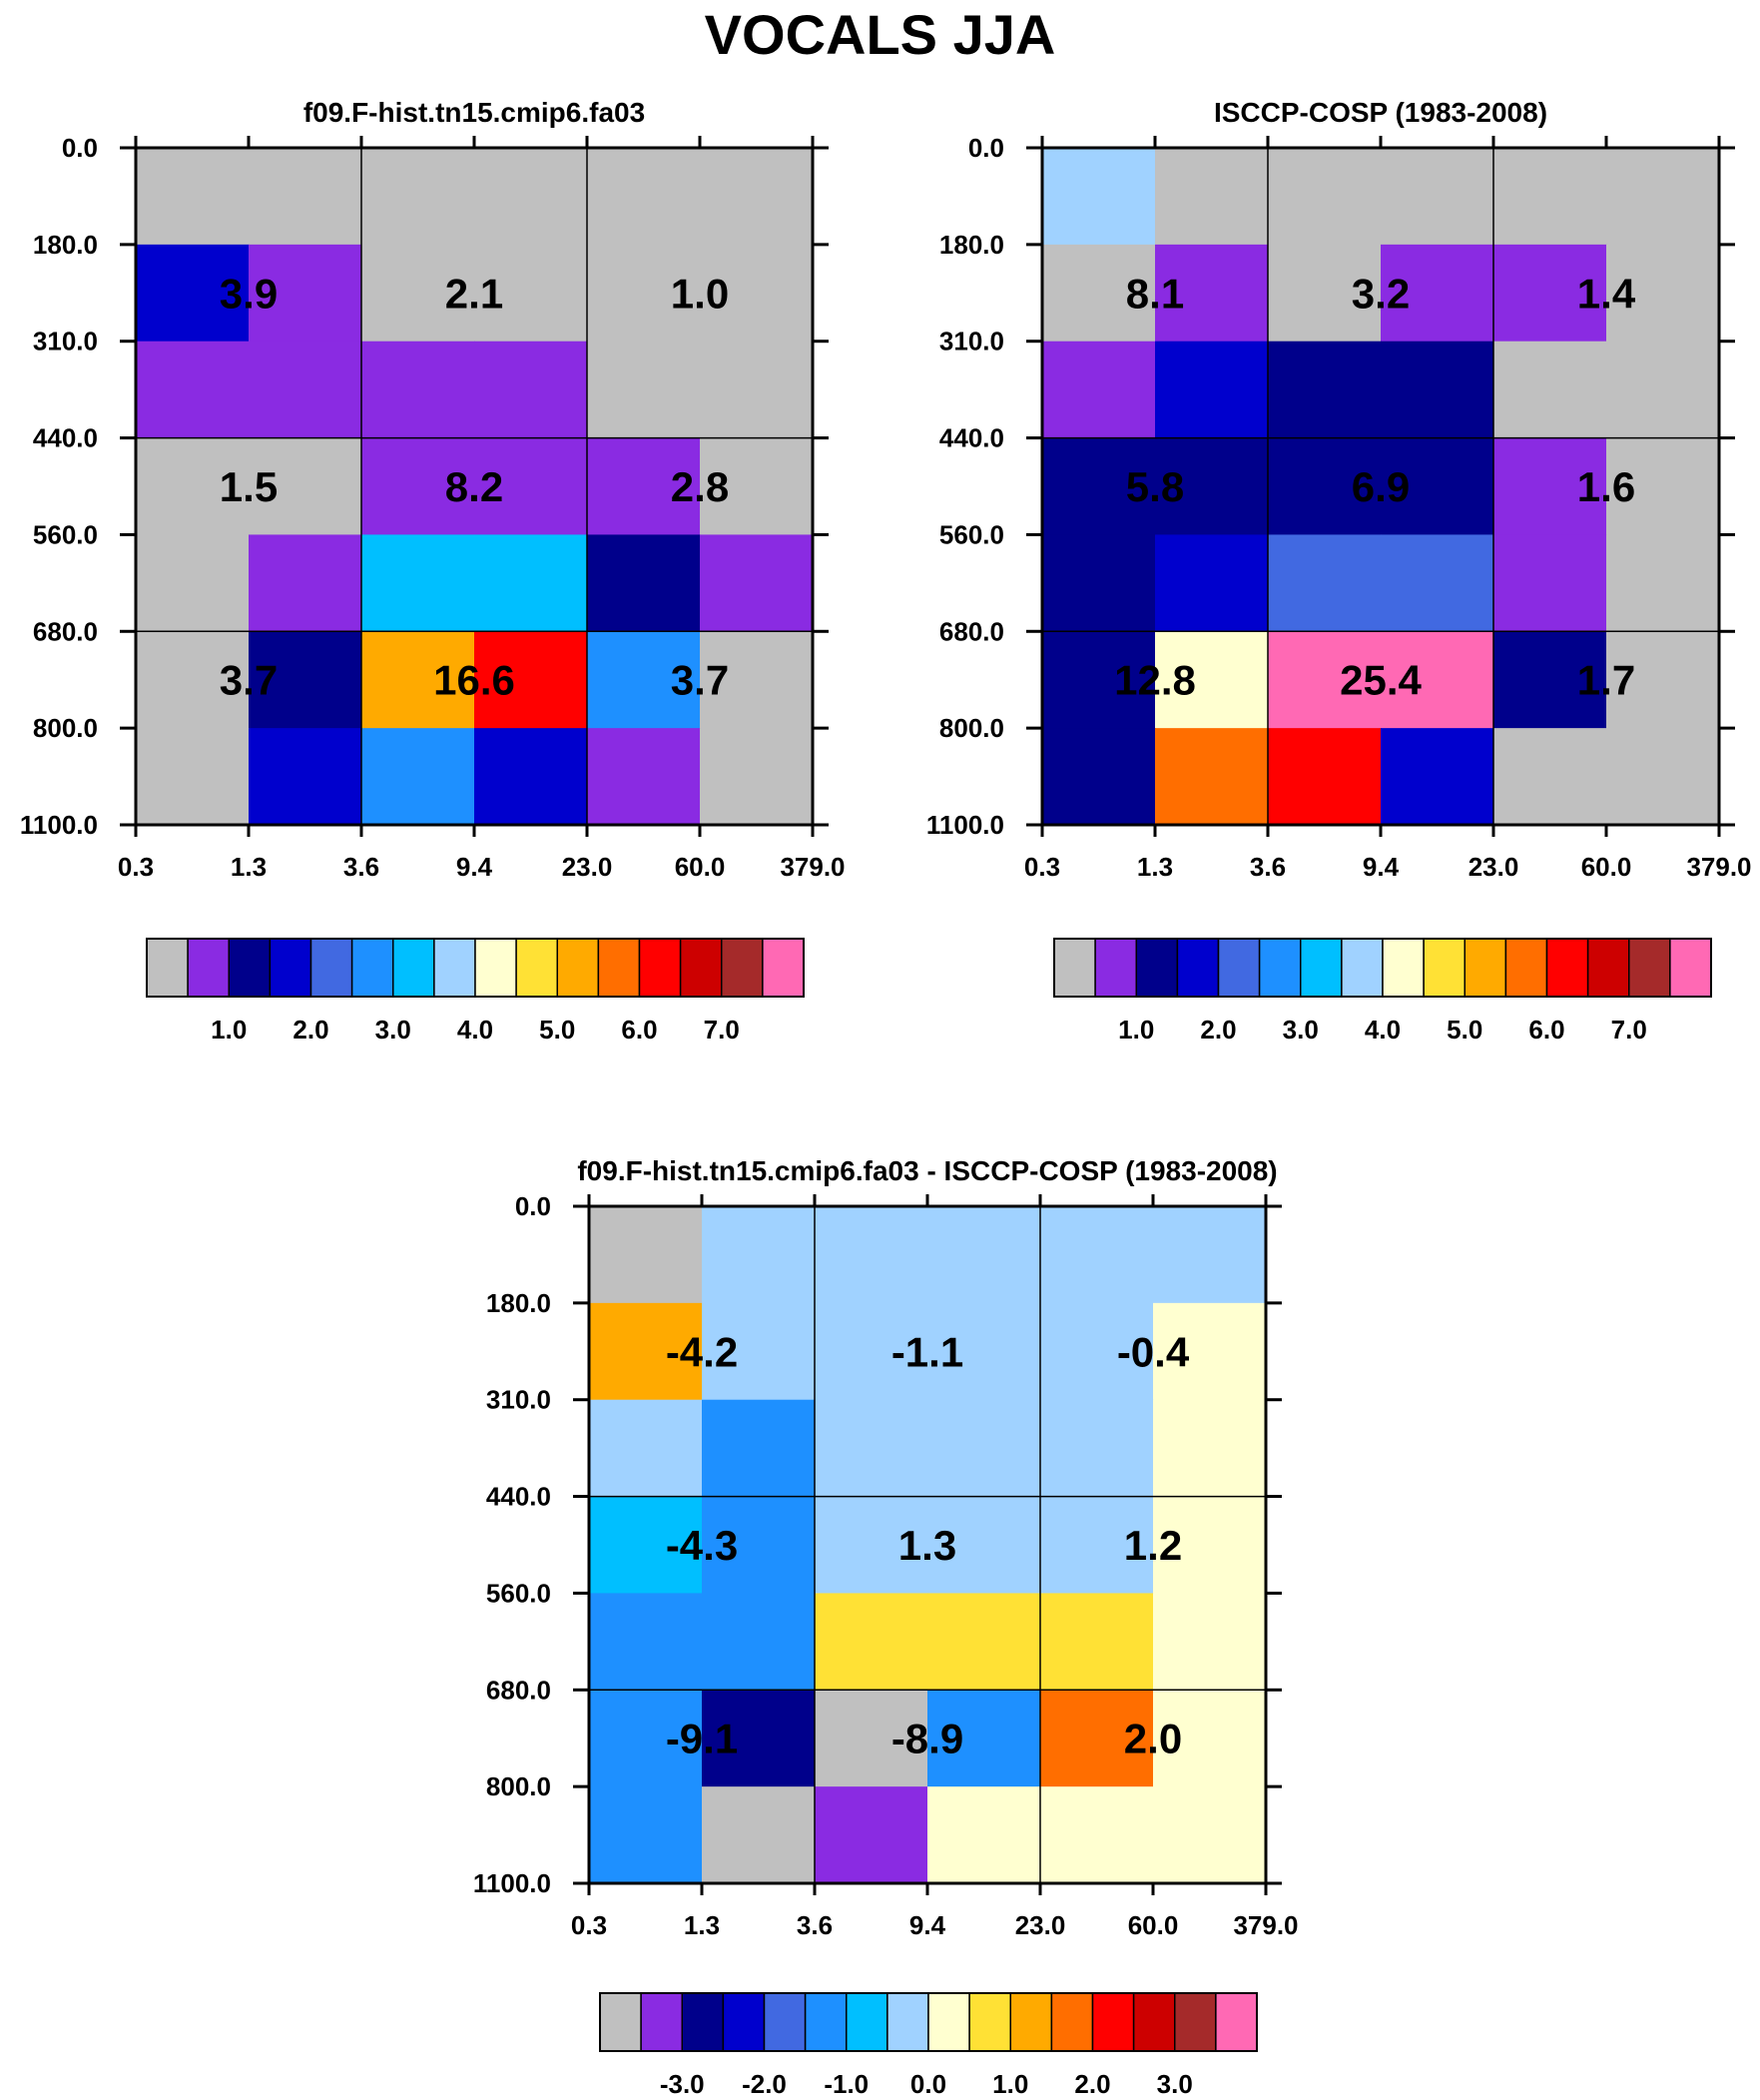  I want to click on x-tick-label: 23.0, so click(588, 867).